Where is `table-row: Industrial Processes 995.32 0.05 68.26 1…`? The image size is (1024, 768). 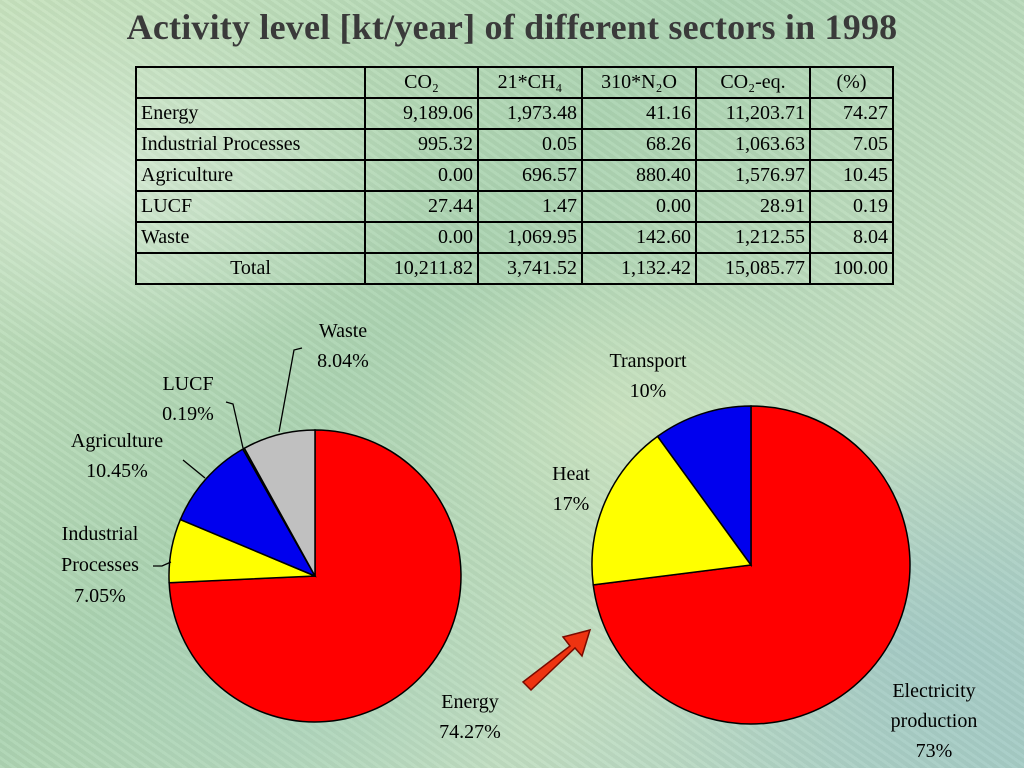 table-row: Industrial Processes 995.32 0.05 68.26 1… is located at coordinates (514, 144).